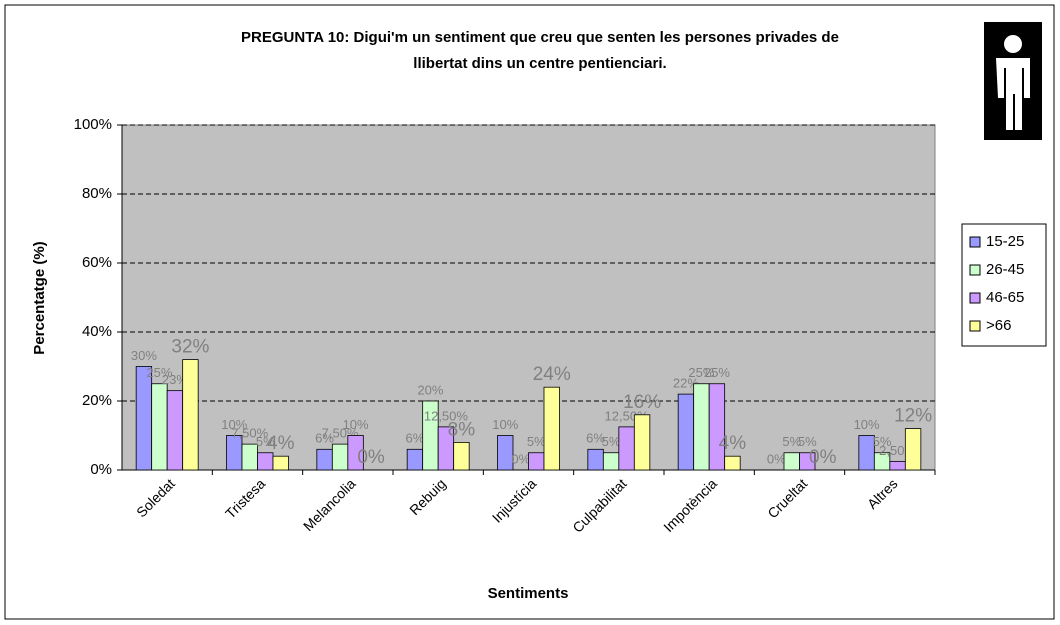  Describe the element at coordinates (1013, 81) in the screenshot. I see `person-icon` at that location.